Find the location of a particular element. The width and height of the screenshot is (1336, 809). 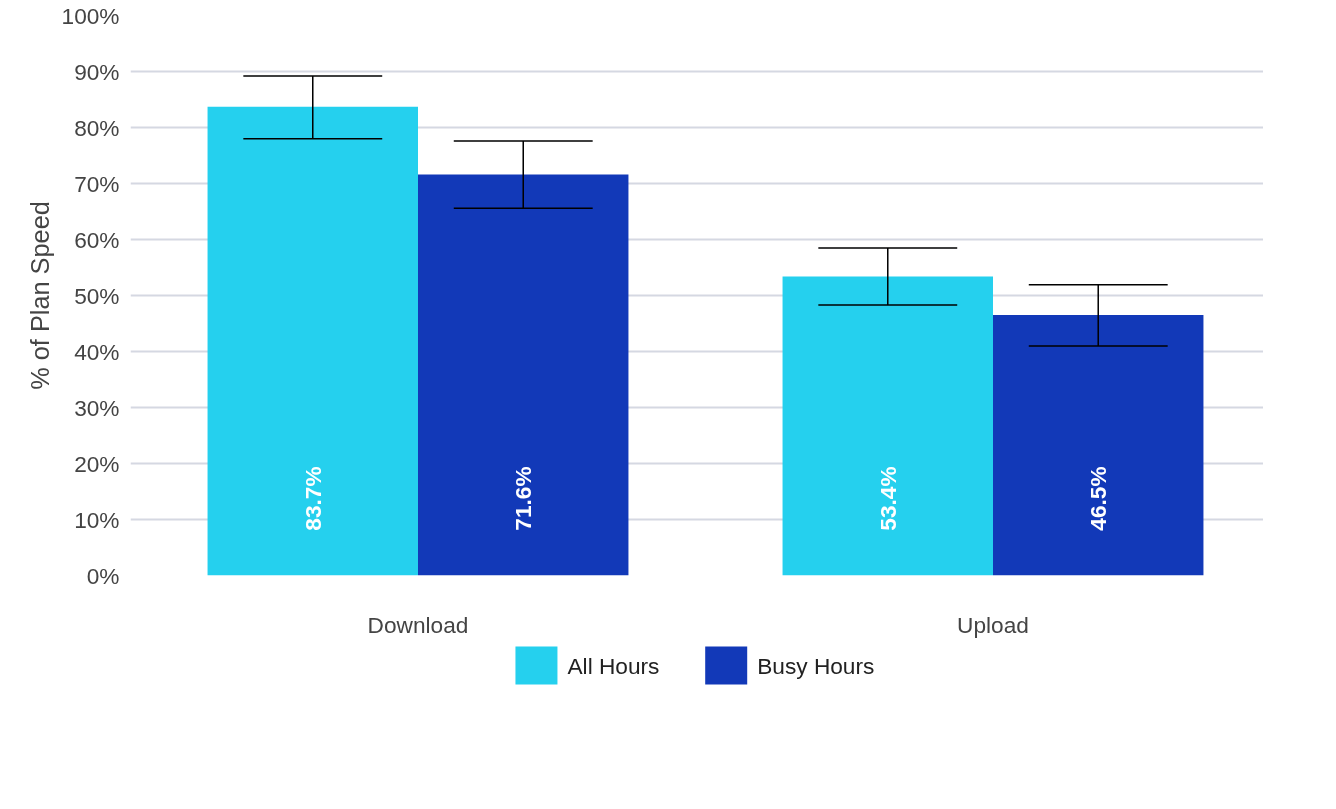

y-tick-label: 0% is located at coordinates (103, 575).